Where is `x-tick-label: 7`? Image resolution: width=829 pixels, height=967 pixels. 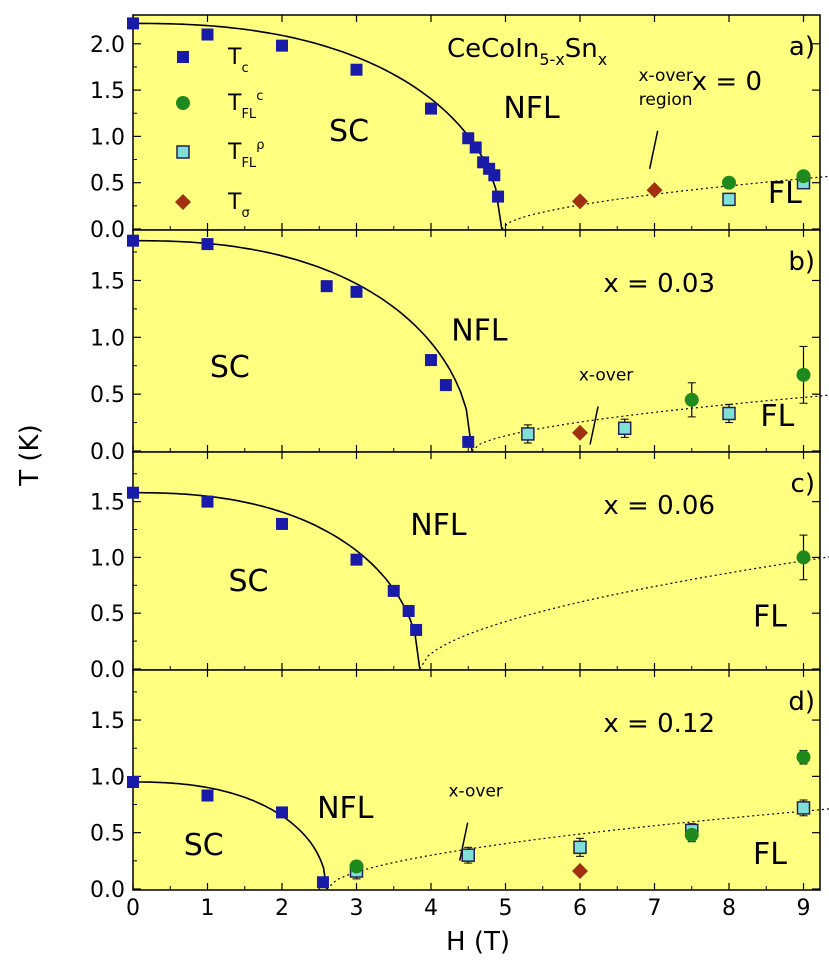
x-tick-label: 7 is located at coordinates (655, 908).